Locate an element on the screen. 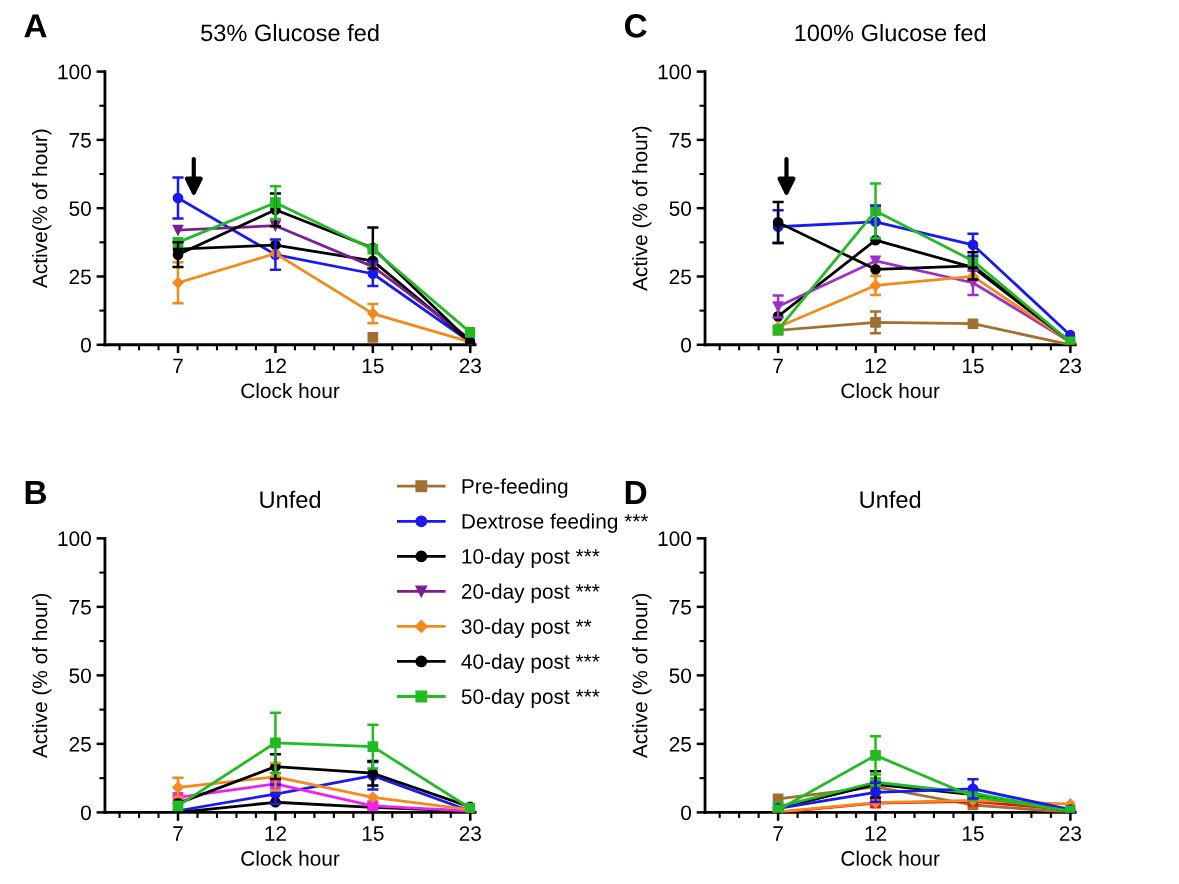 The height and width of the screenshot is (884, 1179). legend-label: 40-day post *** is located at coordinates (530, 663).